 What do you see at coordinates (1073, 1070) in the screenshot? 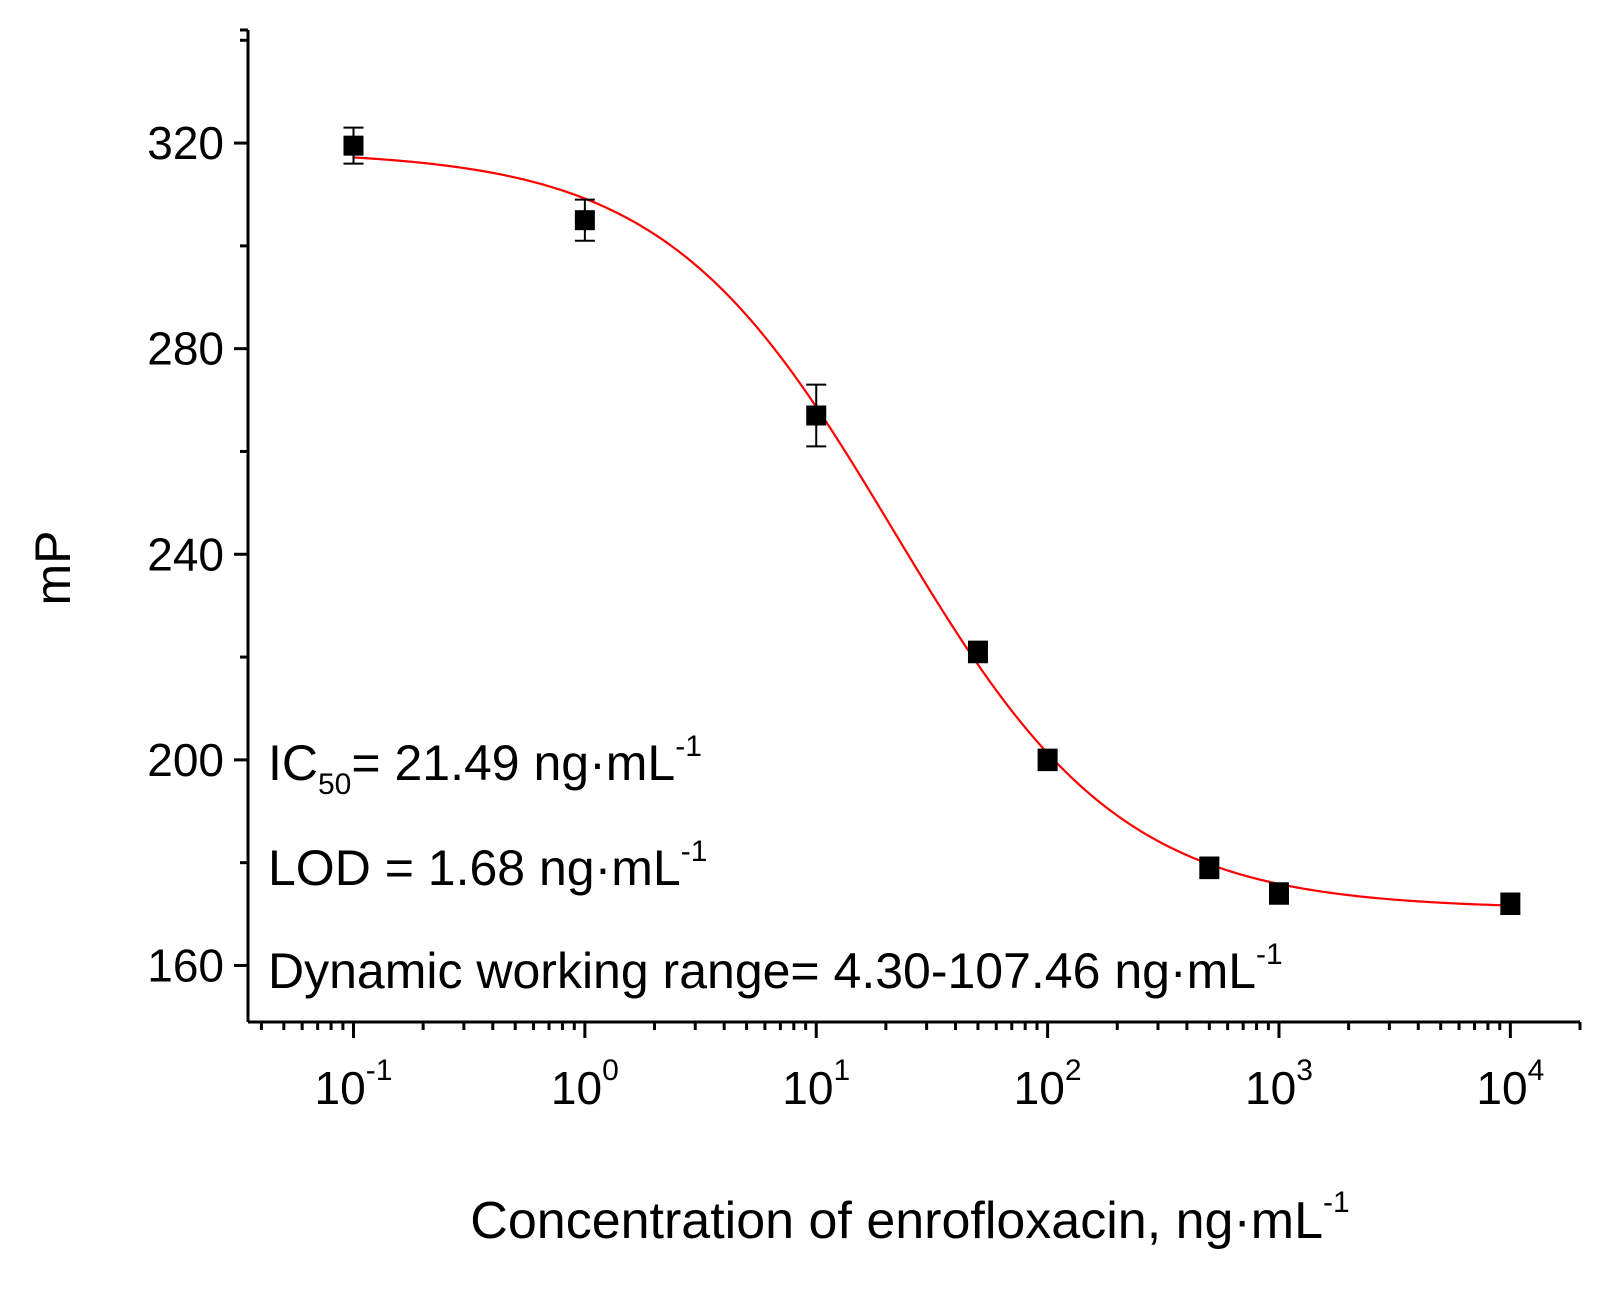
I see `x-tick-label-exp: 2` at bounding box center [1073, 1070].